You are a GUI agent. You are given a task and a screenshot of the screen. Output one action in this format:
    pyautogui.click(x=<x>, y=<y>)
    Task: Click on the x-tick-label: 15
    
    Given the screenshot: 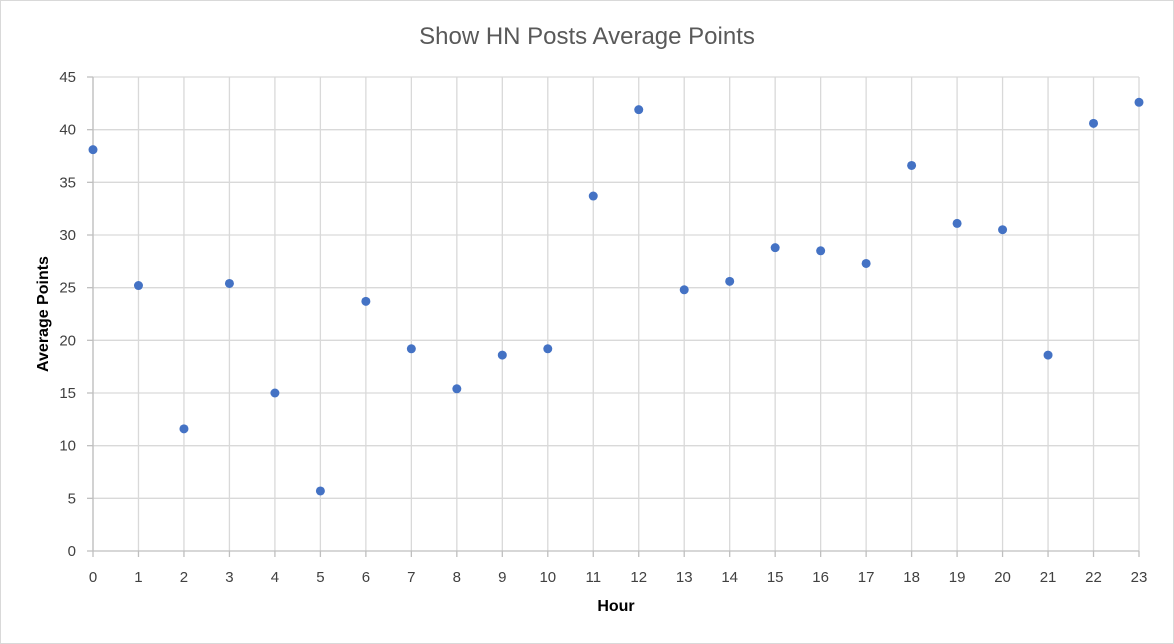 What is the action you would take?
    pyautogui.click(x=775, y=577)
    